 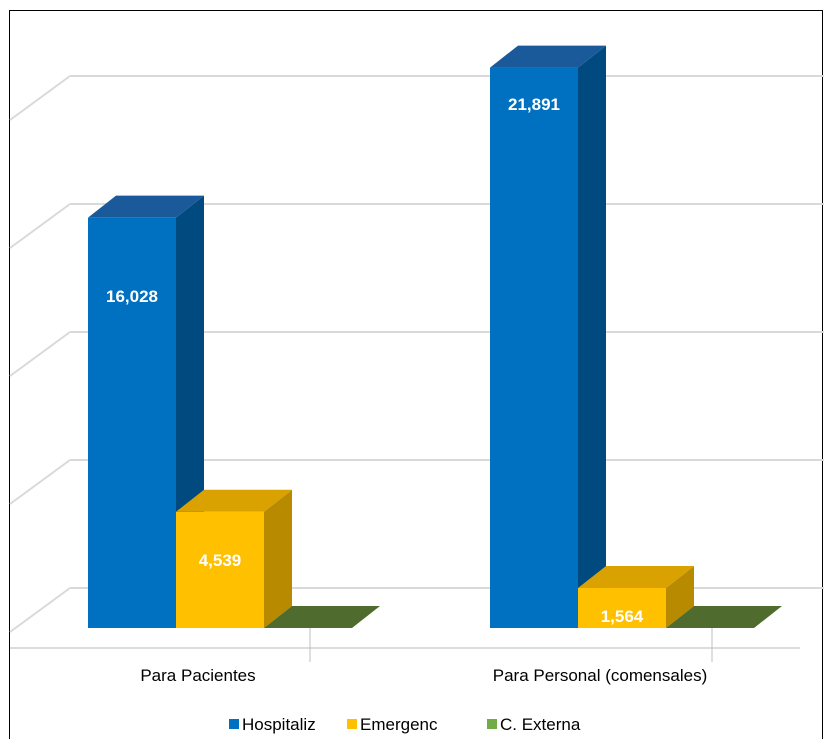 What do you see at coordinates (220, 560) in the screenshot?
I see `data-label-0-1: 4,539` at bounding box center [220, 560].